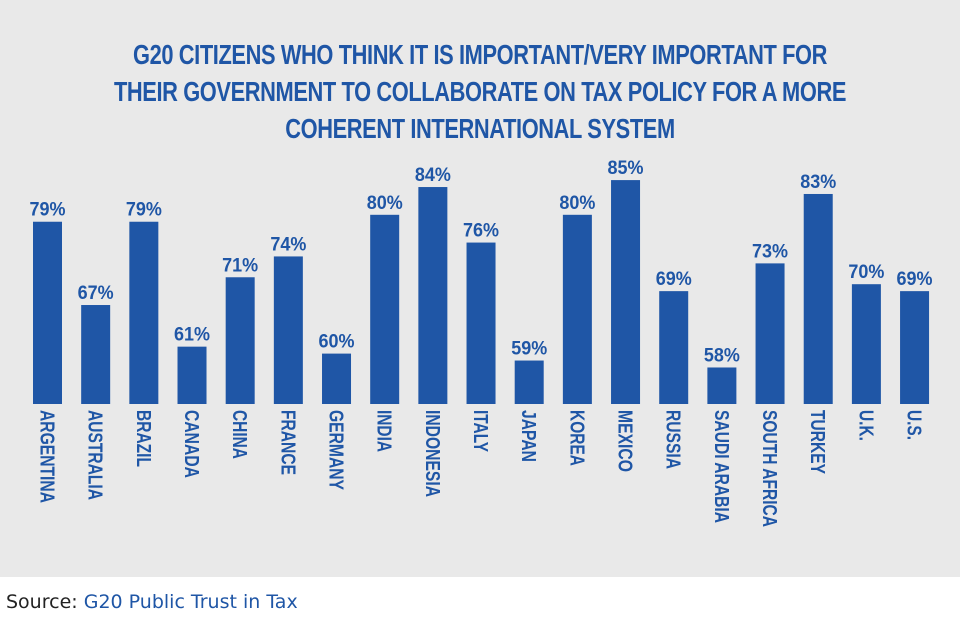 The width and height of the screenshot is (960, 624). Describe the element at coordinates (42, 602) in the screenshot. I see `source-label: Source:` at that location.